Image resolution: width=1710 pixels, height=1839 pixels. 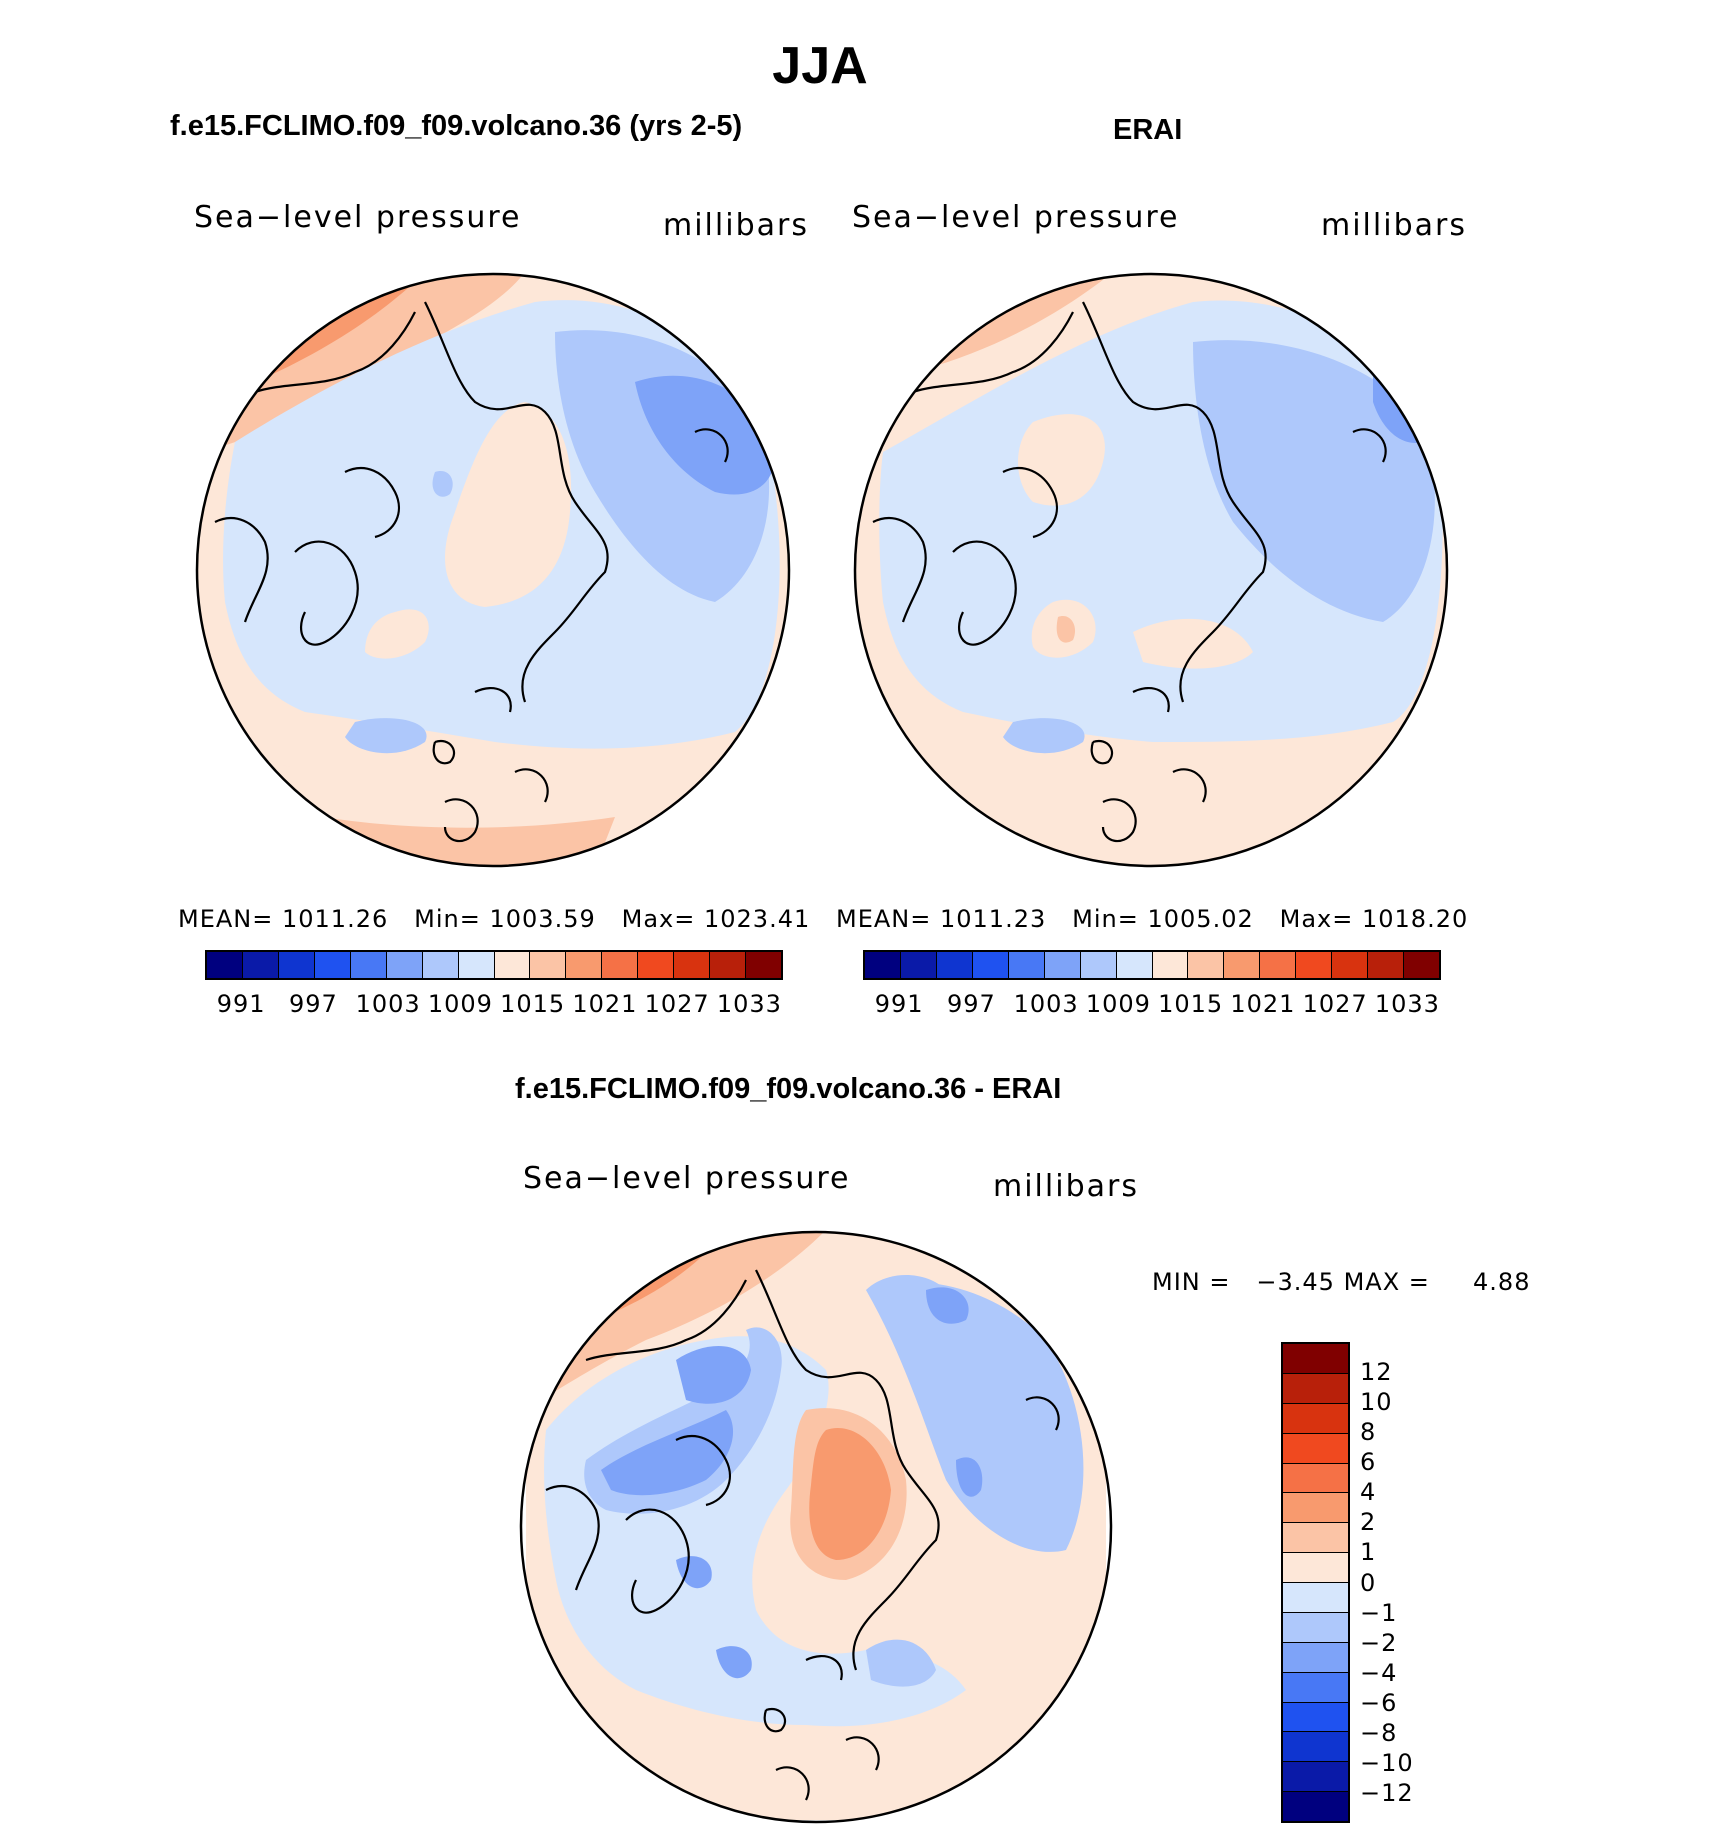 I want to click on diff-units-label: millibars, so click(x=1066, y=1186).